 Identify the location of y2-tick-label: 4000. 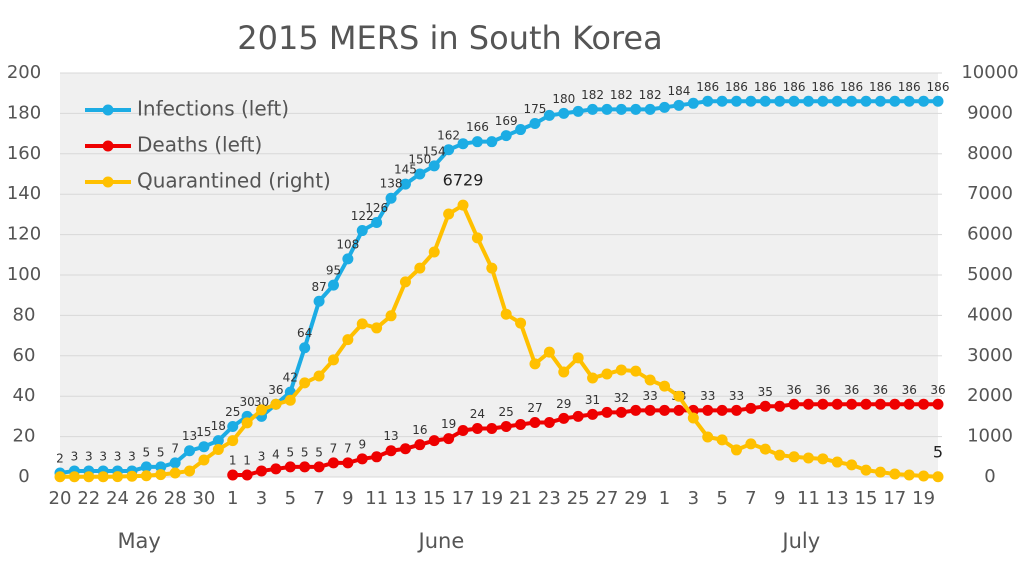
(990, 314).